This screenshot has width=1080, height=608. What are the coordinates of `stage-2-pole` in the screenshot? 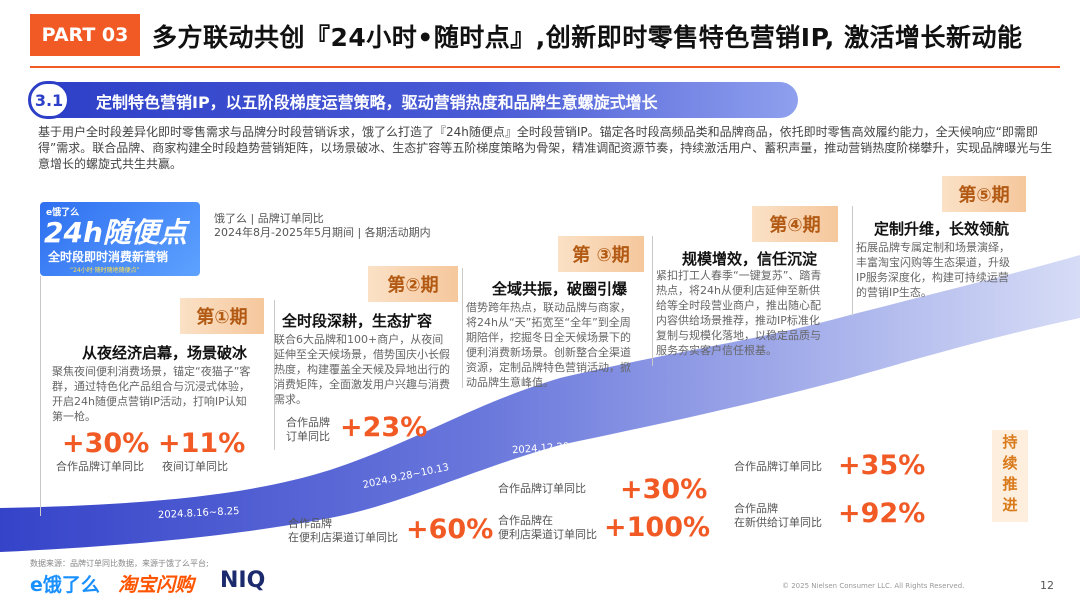 It's located at (274, 375).